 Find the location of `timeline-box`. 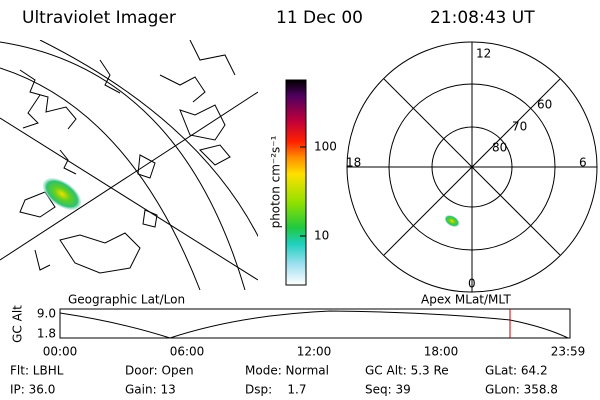

timeline-box is located at coordinates (315, 323).